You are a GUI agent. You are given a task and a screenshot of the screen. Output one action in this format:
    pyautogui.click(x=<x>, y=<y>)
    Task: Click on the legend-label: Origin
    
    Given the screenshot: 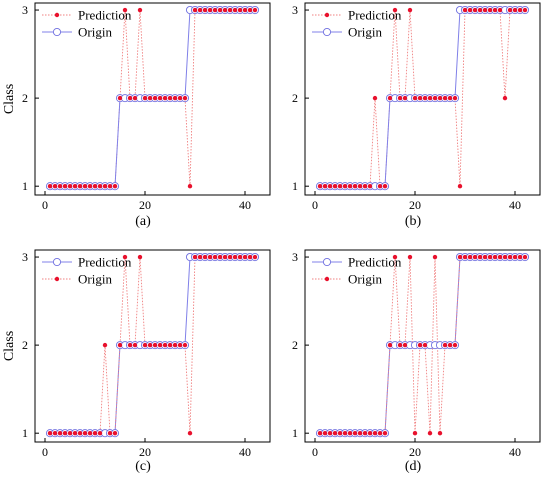 What is the action you would take?
    pyautogui.click(x=365, y=32)
    